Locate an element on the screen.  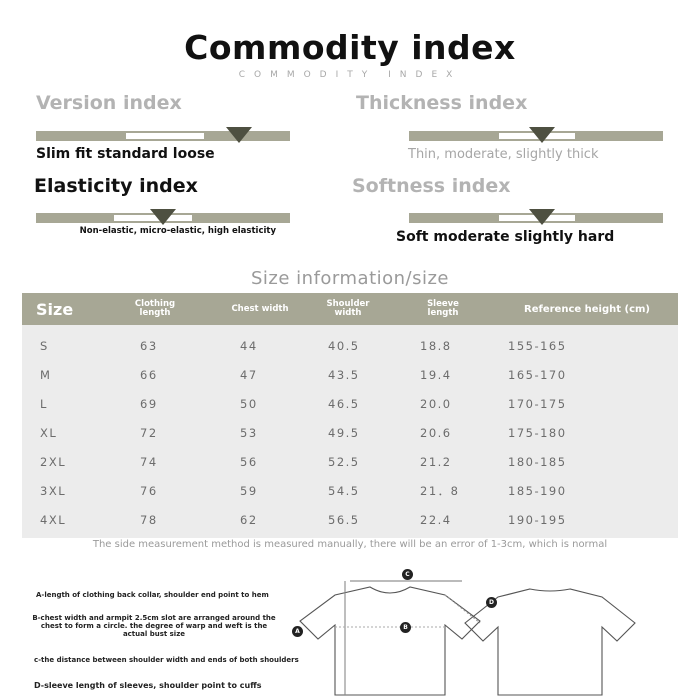
thickness-index-bar is located at coordinates (536, 135).